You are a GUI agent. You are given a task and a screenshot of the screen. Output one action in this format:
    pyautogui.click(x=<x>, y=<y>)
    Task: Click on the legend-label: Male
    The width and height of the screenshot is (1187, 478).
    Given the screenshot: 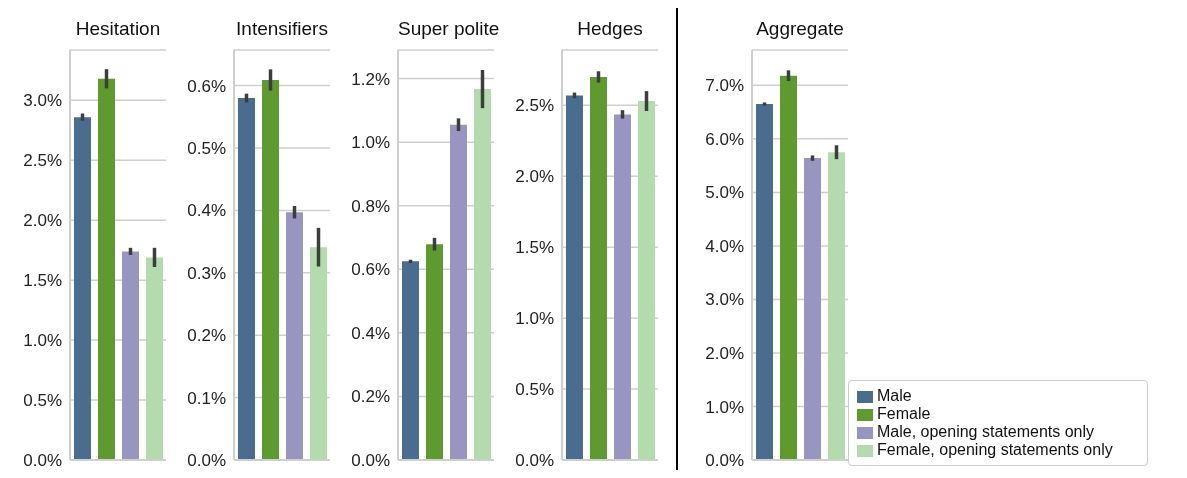 What is the action you would take?
    pyautogui.click(x=894, y=395)
    